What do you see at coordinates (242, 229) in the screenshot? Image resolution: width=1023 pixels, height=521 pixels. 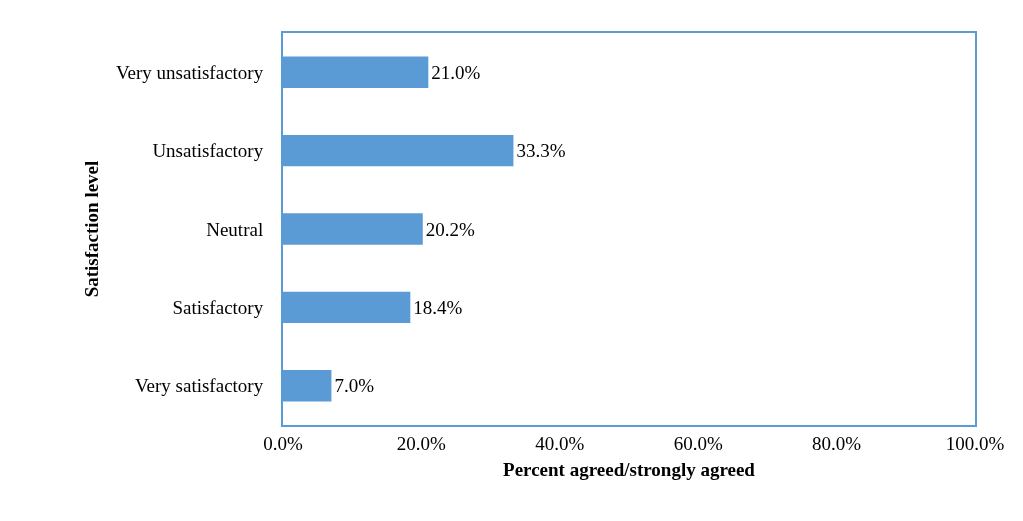 I see `y-tick-label: Neutral` at bounding box center [242, 229].